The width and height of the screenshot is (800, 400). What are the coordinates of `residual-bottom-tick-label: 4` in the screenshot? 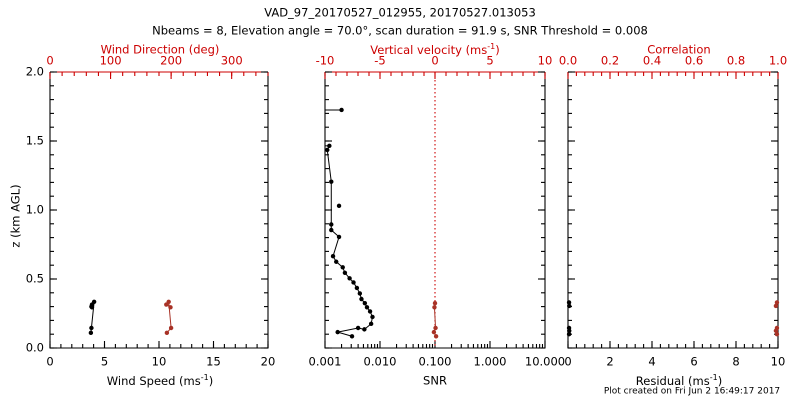 It's located at (651, 362).